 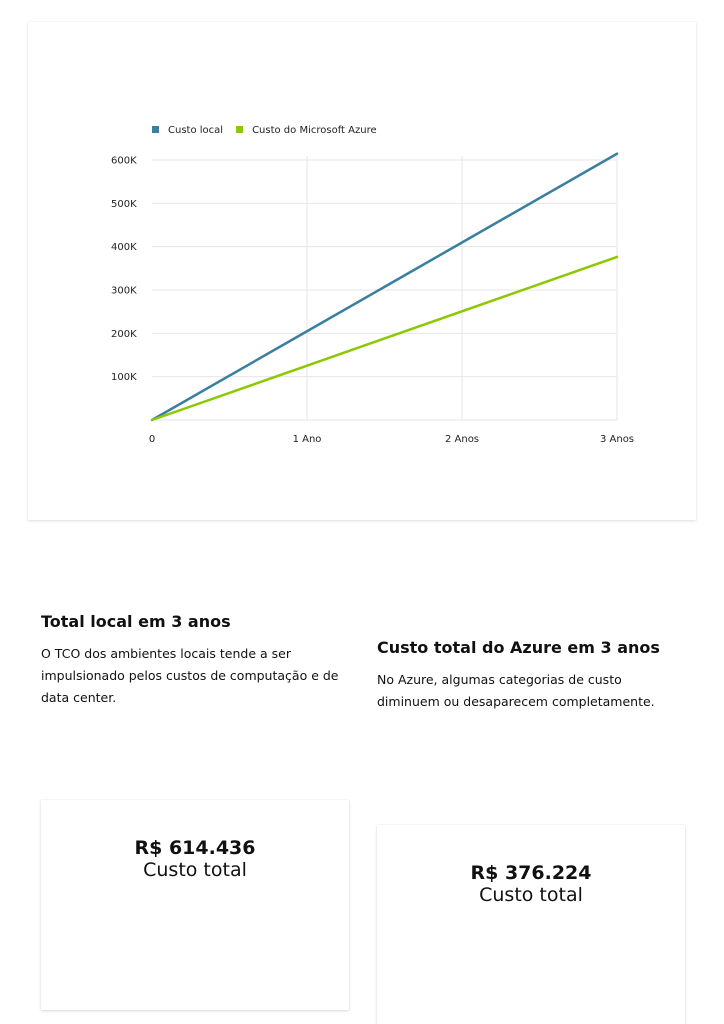 What do you see at coordinates (617, 439) in the screenshot?
I see `x-tick-label: 3 Anos` at bounding box center [617, 439].